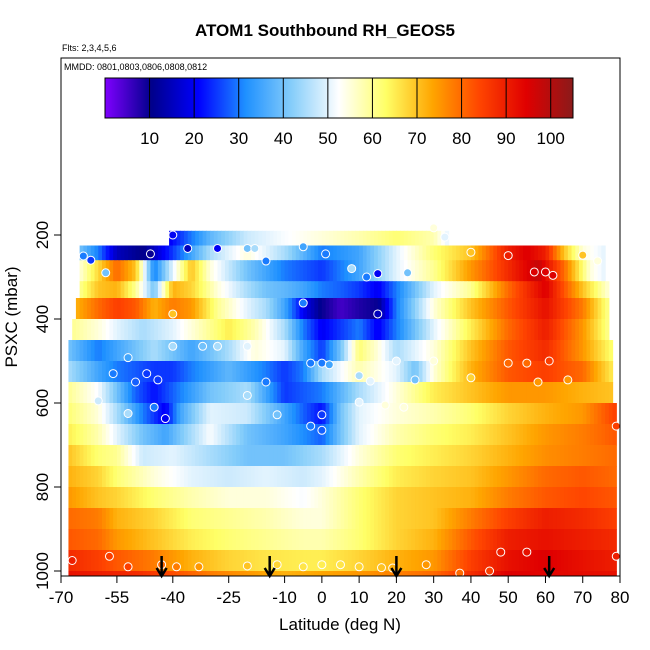  What do you see at coordinates (11, 316) in the screenshot?
I see `y-axis-label: PSXC (mbar)` at bounding box center [11, 316].